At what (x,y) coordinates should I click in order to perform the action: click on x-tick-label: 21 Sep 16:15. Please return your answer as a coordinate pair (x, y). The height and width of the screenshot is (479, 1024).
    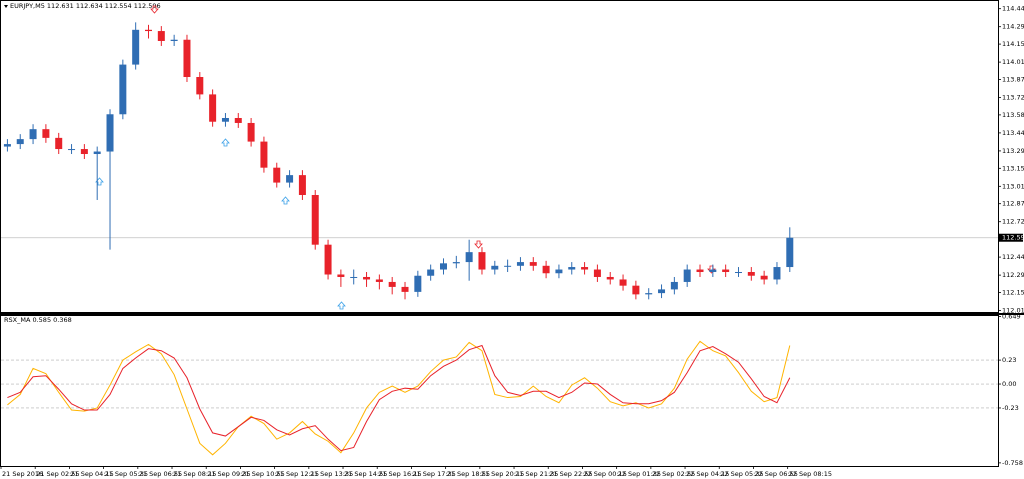
    Looking at the image, I should click on (399, 474).